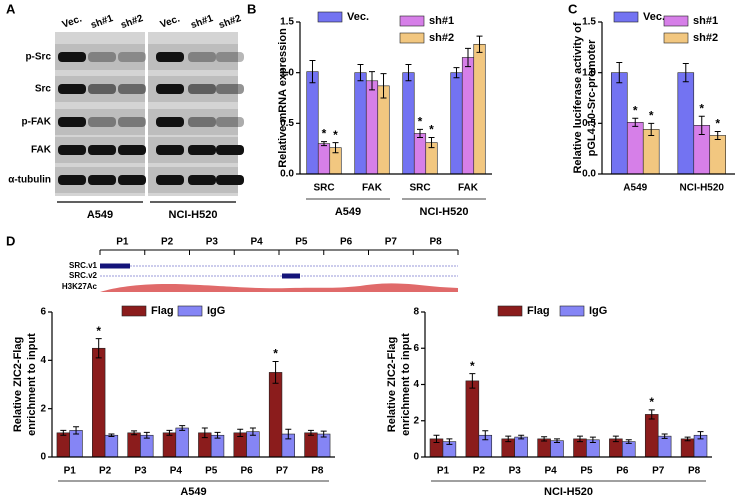 This screenshot has height=500, width=739. Describe the element at coordinates (18, 384) in the screenshot. I see `y-axis-label: Relative ZIC2-Flag` at that location.